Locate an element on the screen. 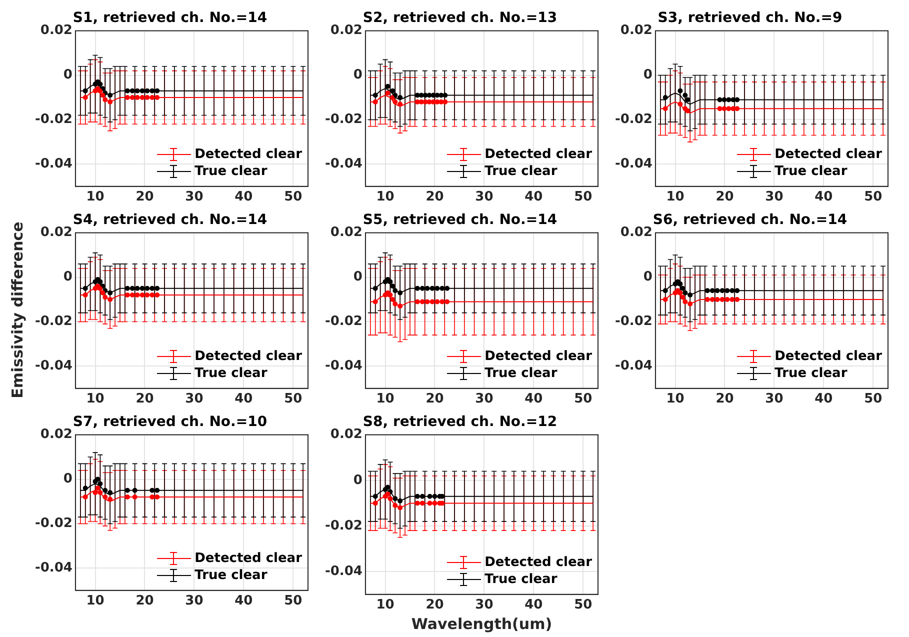  chart-title: S1, retrieved ch. No.=14 is located at coordinates (170, 18).